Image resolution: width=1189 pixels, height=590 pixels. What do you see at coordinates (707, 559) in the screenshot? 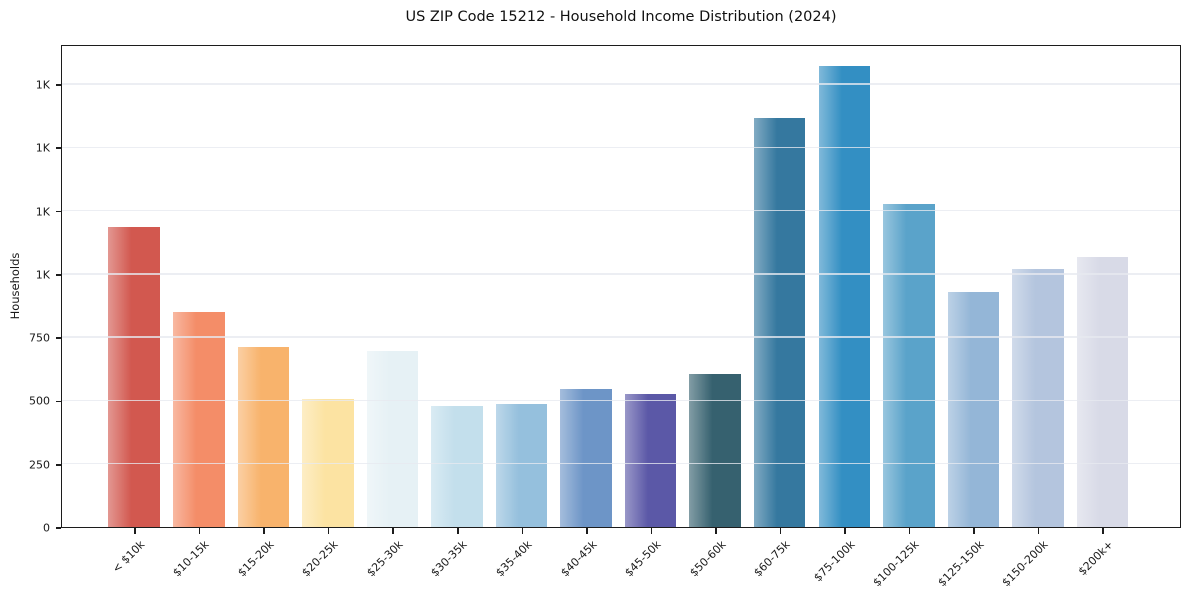
I see `x-tick-label: $50-60k` at bounding box center [707, 559].